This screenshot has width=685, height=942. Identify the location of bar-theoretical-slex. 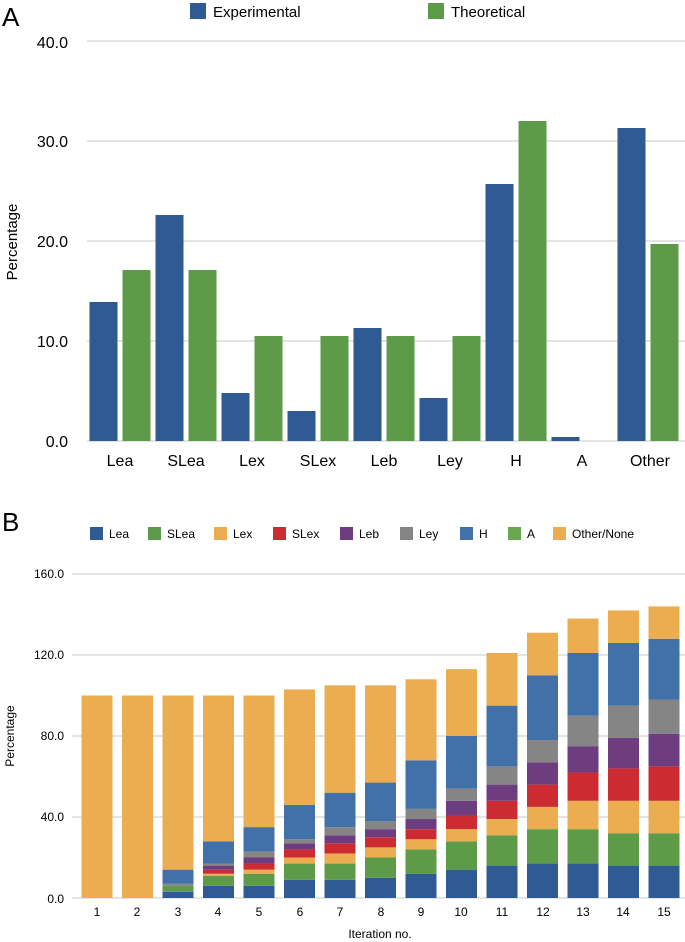
(334, 388).